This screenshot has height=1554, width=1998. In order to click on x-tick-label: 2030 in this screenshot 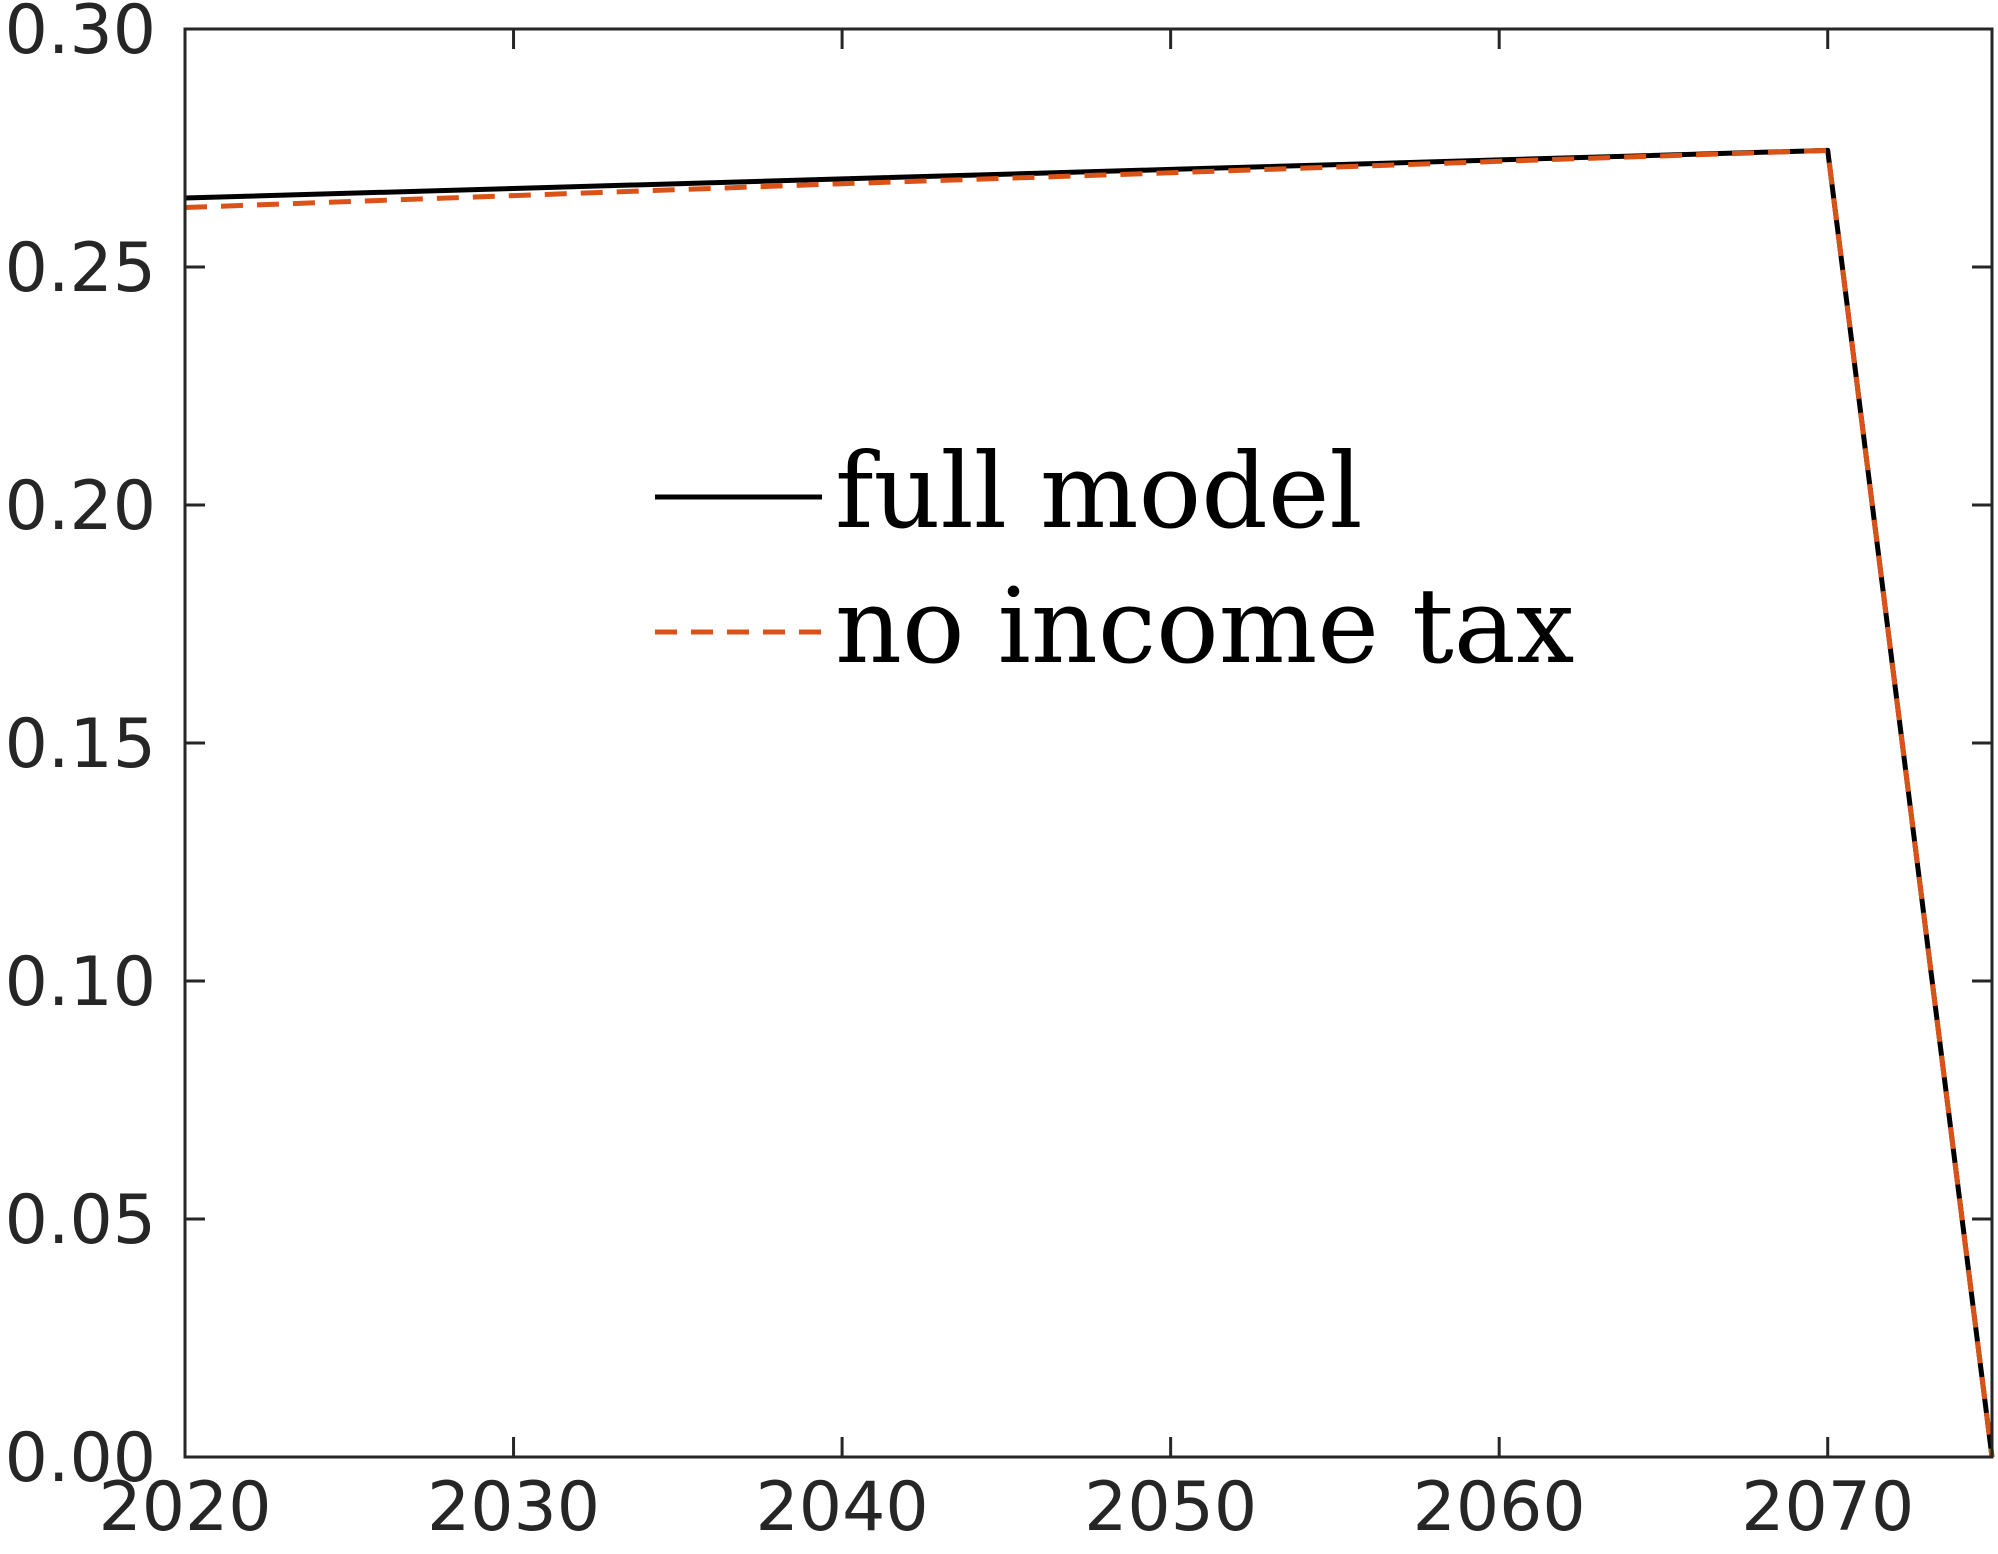, I will do `click(513, 1507)`.